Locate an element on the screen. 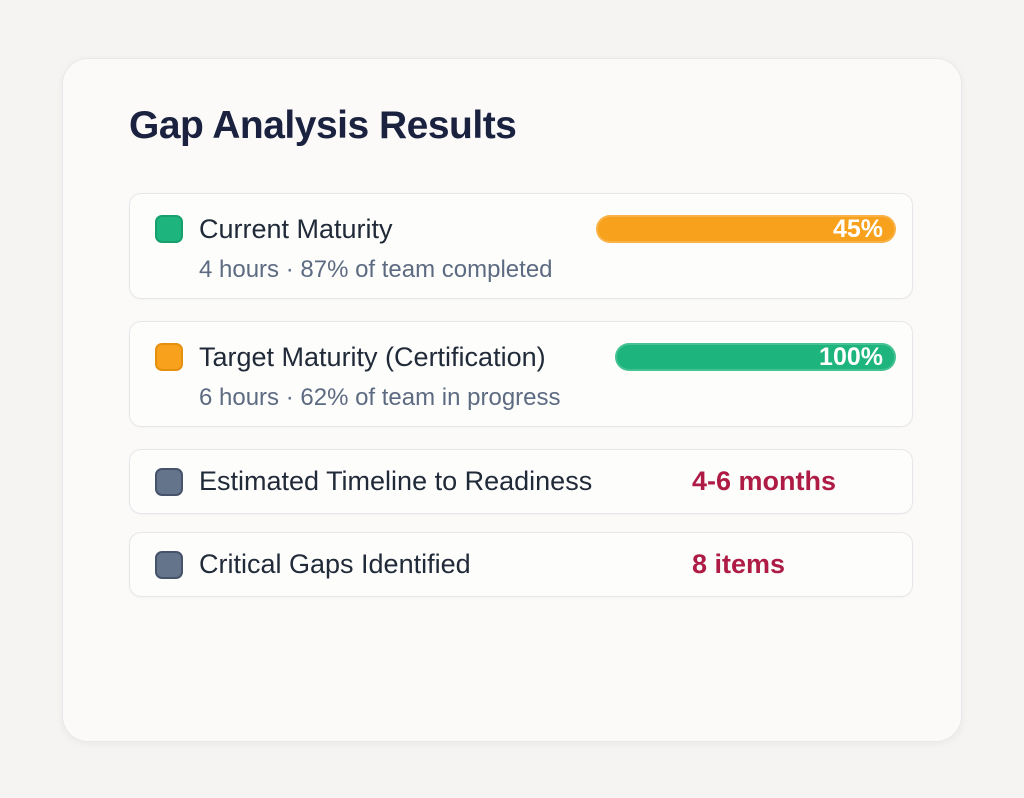 The width and height of the screenshot is (1024, 798). critical-gaps-bullet-icon is located at coordinates (169, 564).